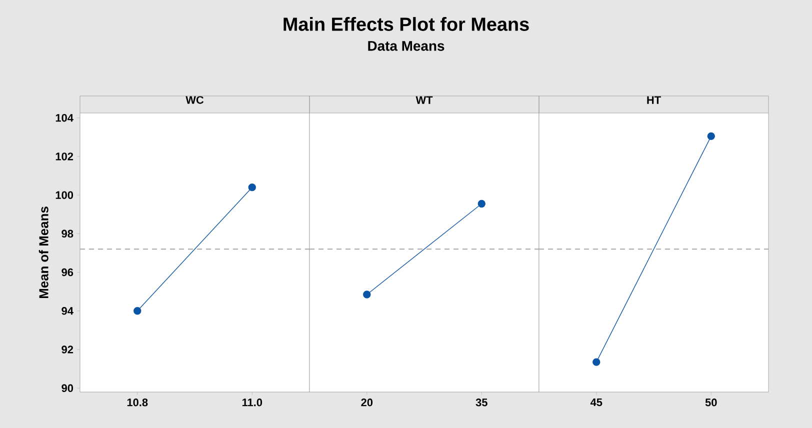 This screenshot has height=428, width=812. I want to click on y-tick-label: 98, so click(68, 234).